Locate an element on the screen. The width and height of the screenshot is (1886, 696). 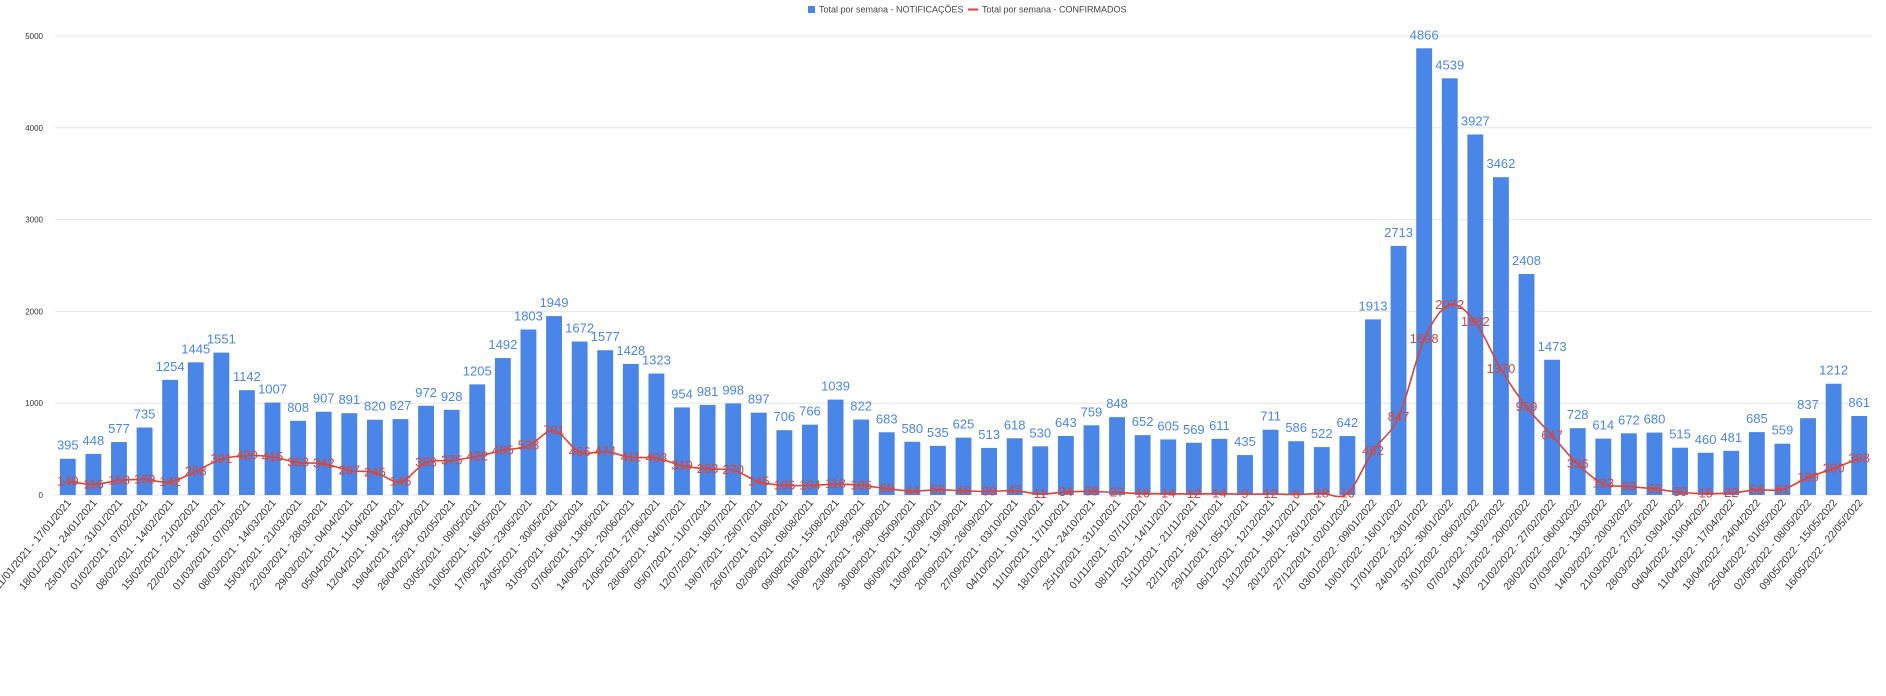
line-label-64: 15 is located at coordinates (1705, 493).